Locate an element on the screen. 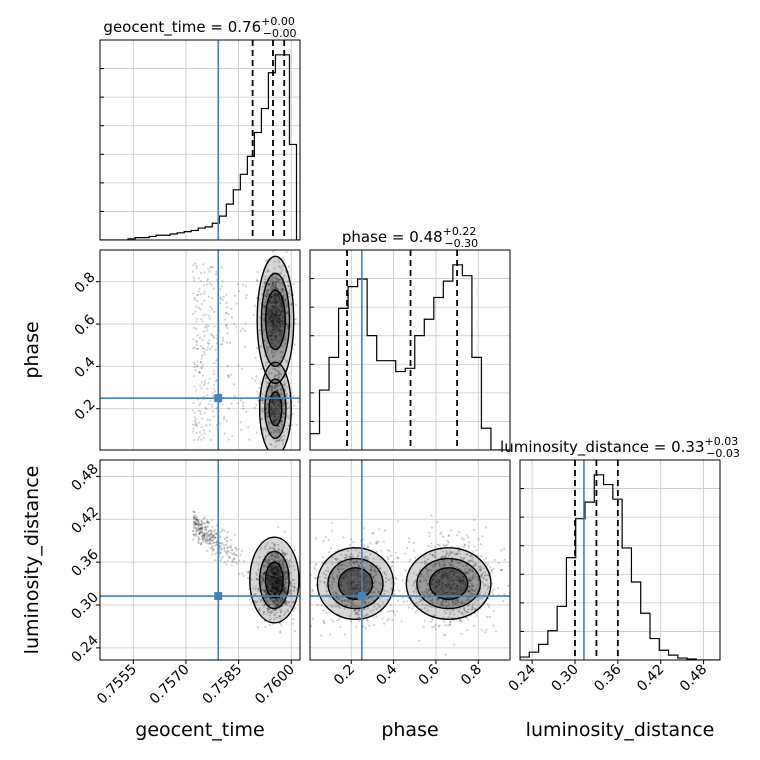 This screenshot has width=760, height=760. y-tick-label-phase: 0.2 is located at coordinates (85, 409).